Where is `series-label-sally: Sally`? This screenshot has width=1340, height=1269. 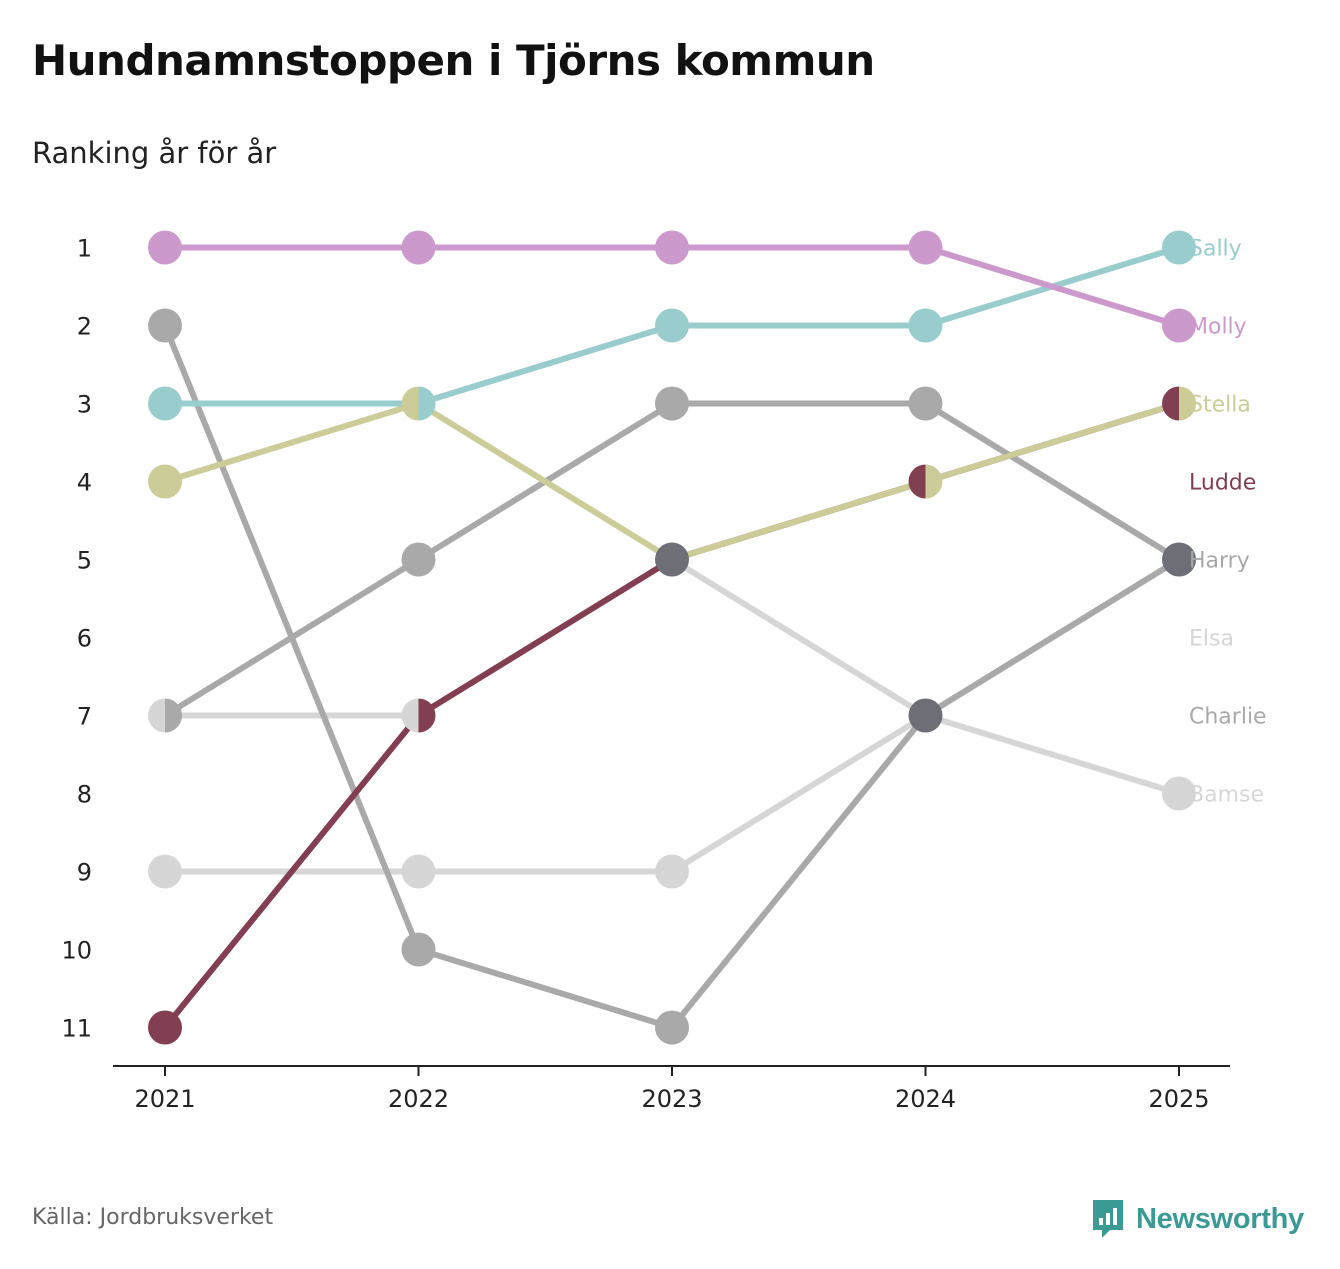 series-label-sally: Sally is located at coordinates (1215, 249).